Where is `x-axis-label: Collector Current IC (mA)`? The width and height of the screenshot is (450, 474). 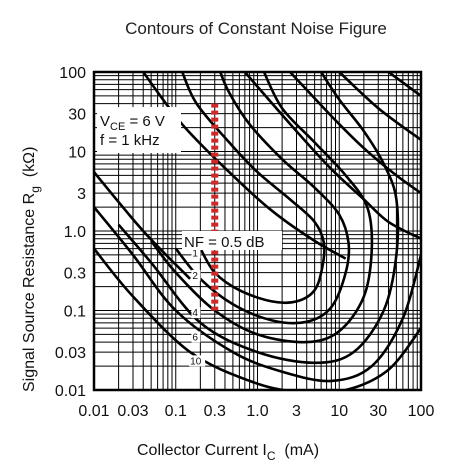
x-axis-label: Collector Current IC (mA) is located at coordinates (228, 452).